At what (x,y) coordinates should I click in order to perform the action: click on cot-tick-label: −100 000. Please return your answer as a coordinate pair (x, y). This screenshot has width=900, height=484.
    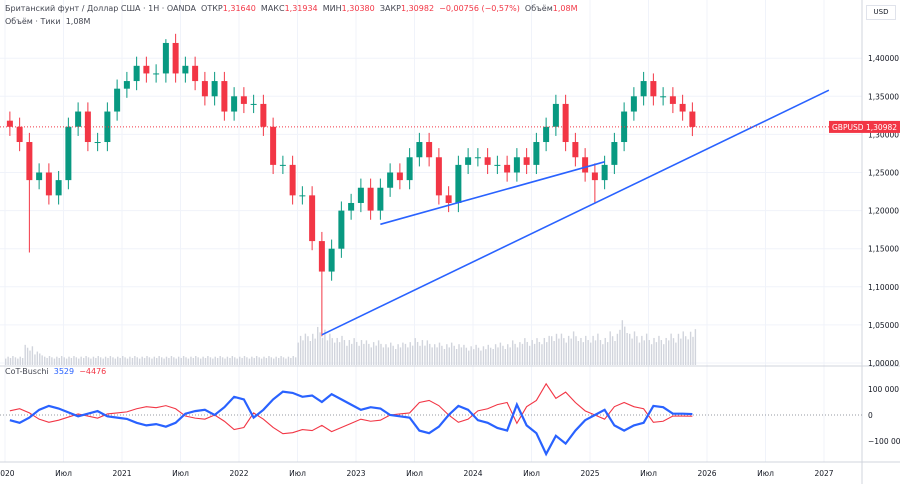
    Looking at the image, I should click on (884, 441).